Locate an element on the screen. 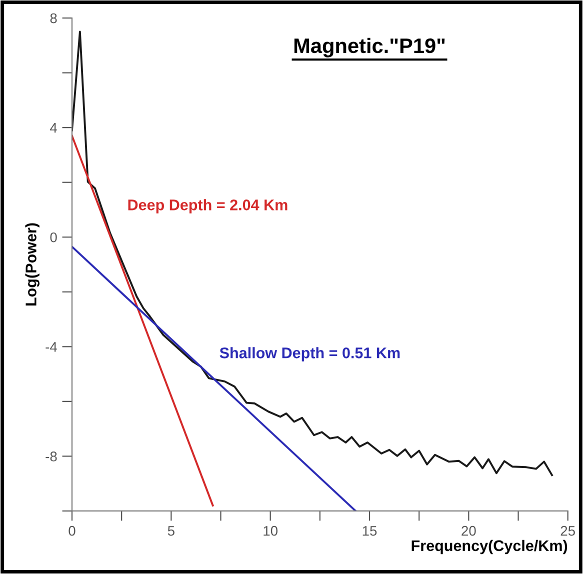  y-axis-title: Log(Power) is located at coordinates (32, 264).